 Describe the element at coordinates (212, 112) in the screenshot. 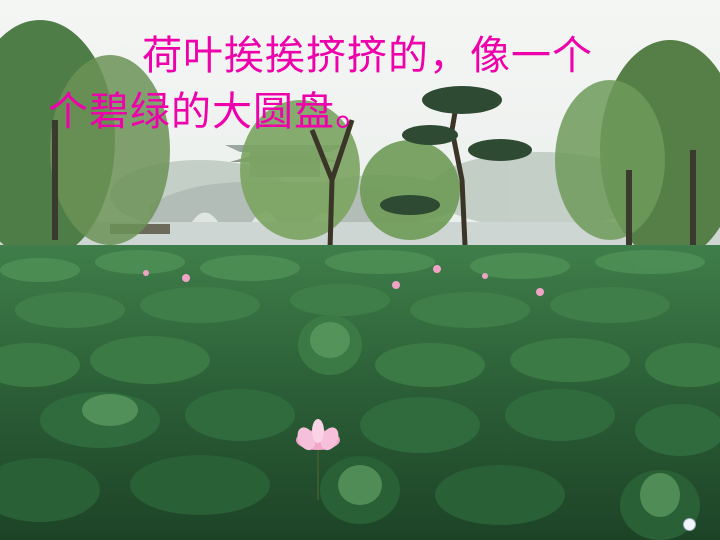

I see `caption-line-2: 个碧绿的大圆盘。` at that location.